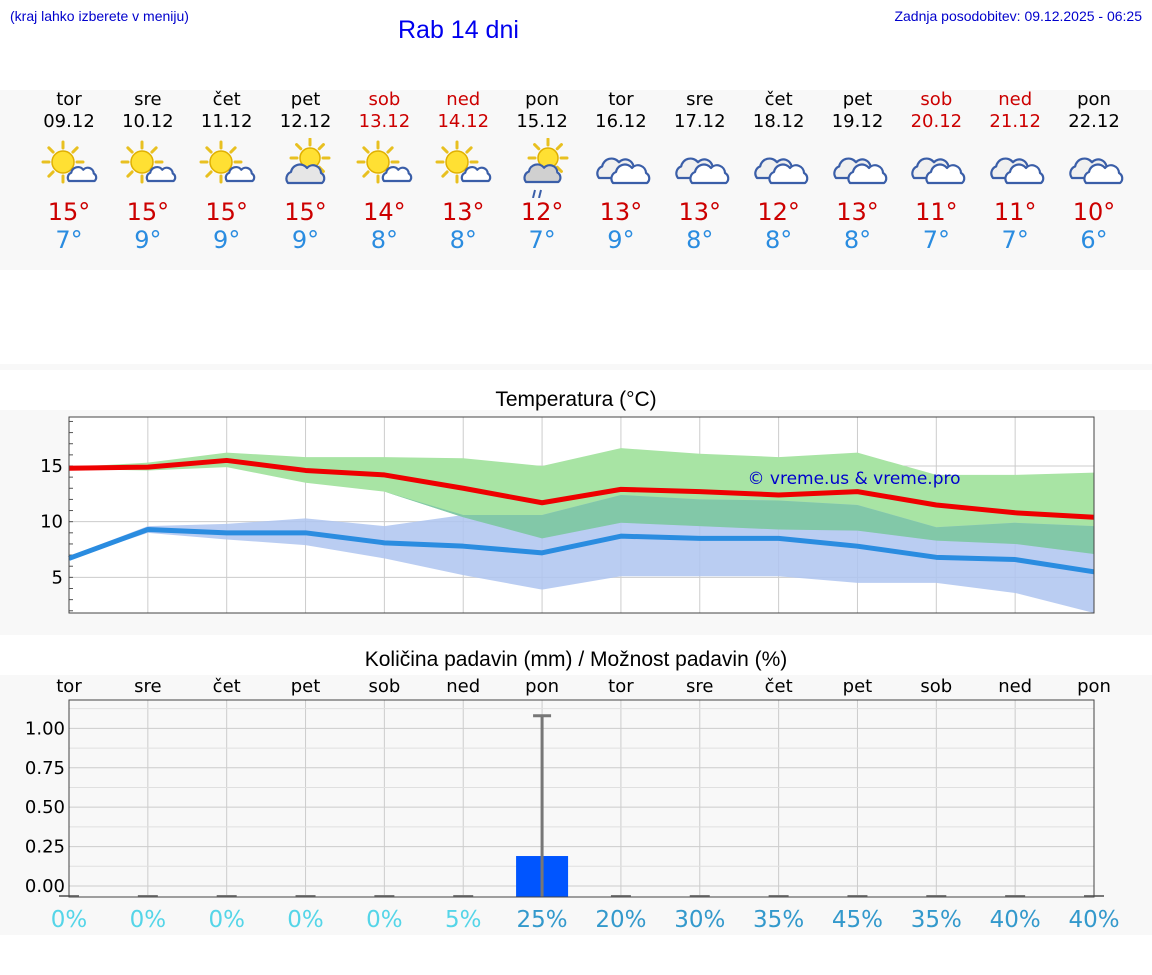 Image resolution: width=1152 pixels, height=975 pixels. Describe the element at coordinates (463, 121) in the screenshot. I see `day-date: 14.12` at that location.